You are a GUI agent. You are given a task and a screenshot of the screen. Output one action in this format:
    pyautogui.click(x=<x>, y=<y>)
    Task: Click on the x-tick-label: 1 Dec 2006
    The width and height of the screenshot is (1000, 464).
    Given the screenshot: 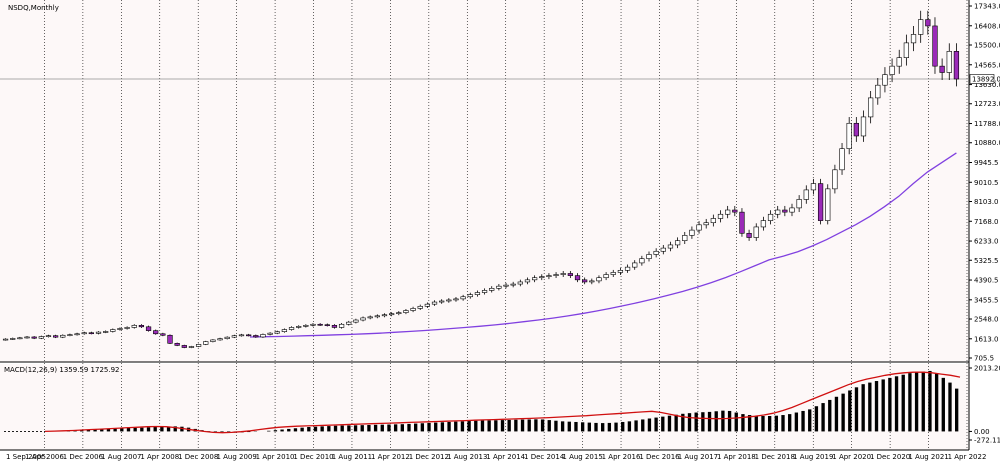 What is the action you would take?
    pyautogui.click(x=83, y=457)
    